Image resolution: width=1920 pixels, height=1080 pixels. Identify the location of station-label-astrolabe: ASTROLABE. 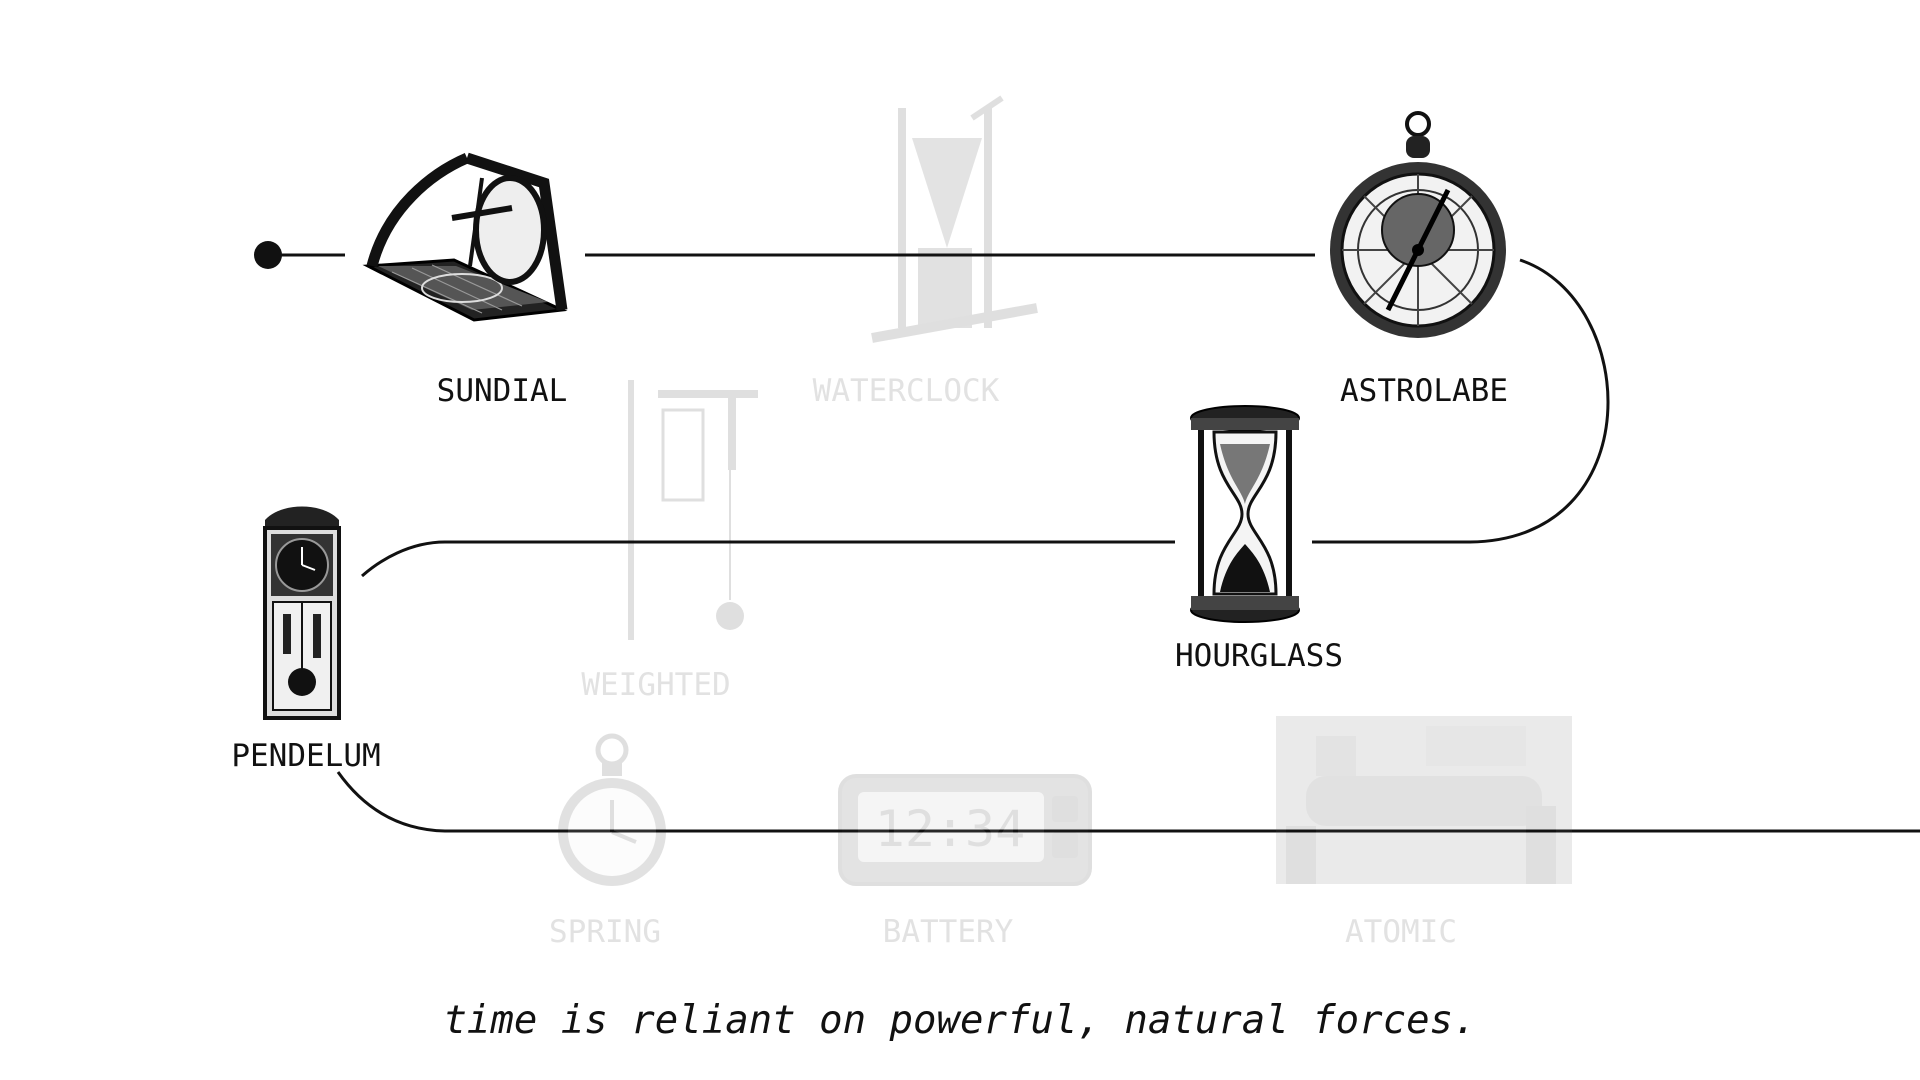
(1424, 391).